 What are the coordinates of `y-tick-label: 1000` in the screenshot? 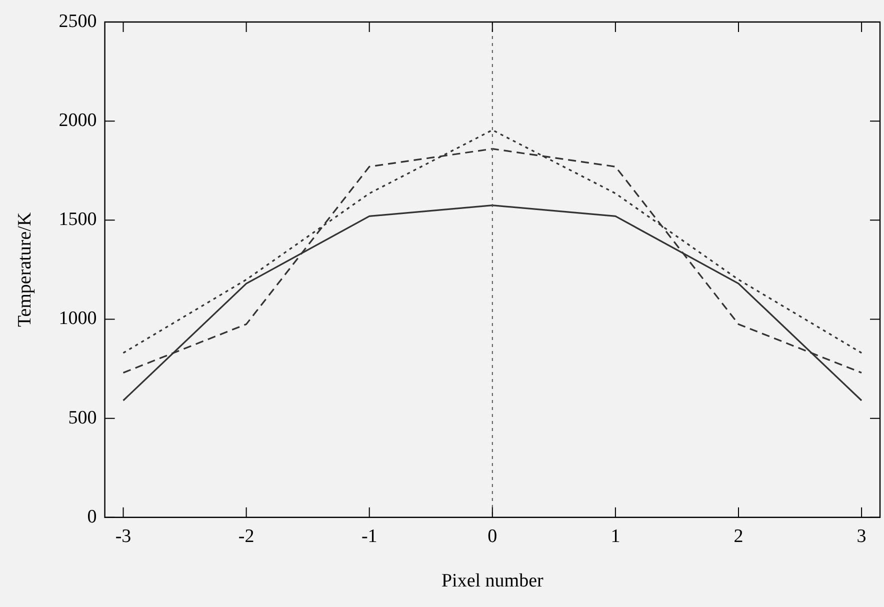 It's located at (77, 319).